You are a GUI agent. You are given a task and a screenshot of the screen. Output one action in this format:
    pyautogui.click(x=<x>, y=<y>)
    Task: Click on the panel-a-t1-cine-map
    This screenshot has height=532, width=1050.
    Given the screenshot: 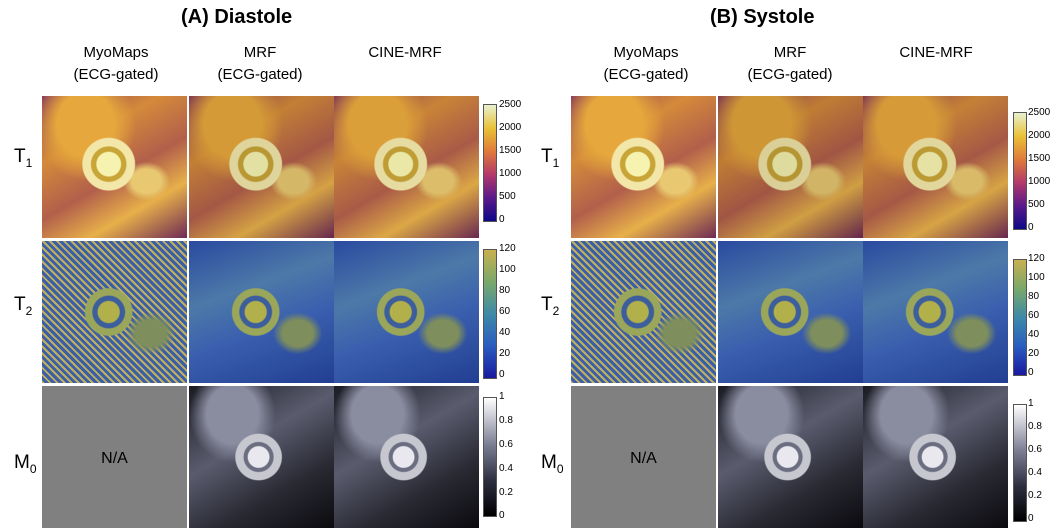 What is the action you would take?
    pyautogui.click(x=406, y=167)
    